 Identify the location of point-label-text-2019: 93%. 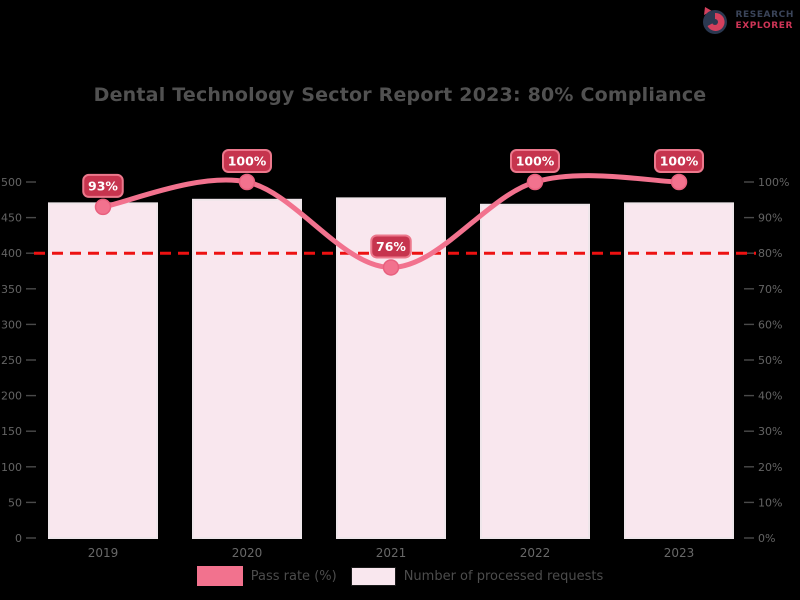
(103, 185).